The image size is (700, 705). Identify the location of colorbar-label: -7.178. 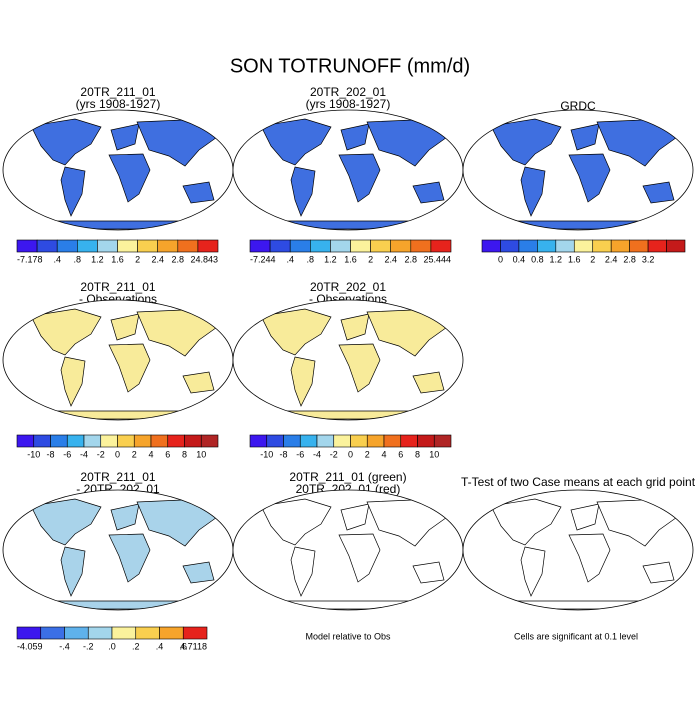
(30, 259).